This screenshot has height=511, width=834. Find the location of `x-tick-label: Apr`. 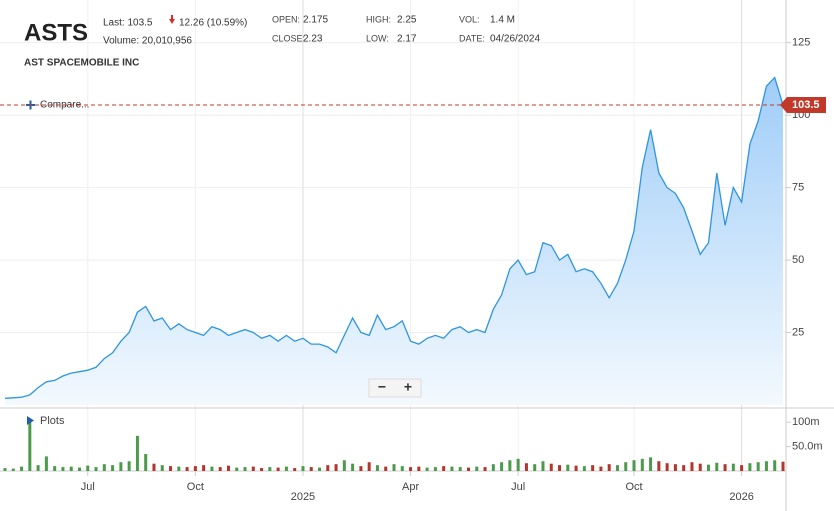

x-tick-label: Apr is located at coordinates (410, 487).